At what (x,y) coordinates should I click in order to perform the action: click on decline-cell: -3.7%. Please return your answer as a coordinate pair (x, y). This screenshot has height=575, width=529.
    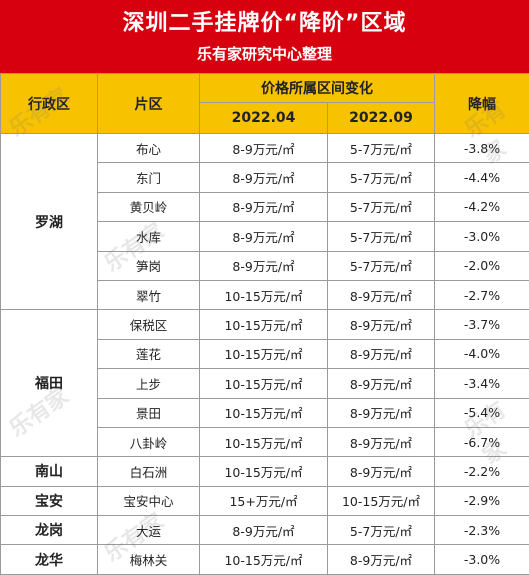
    Looking at the image, I should click on (482, 324).